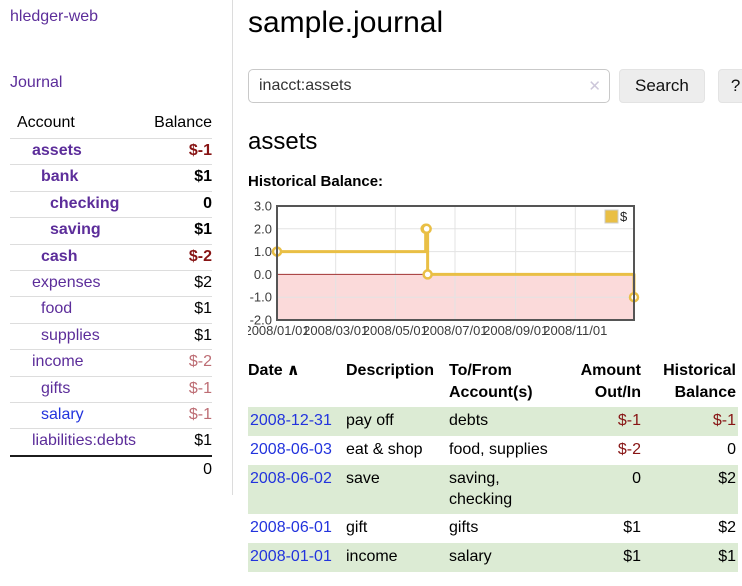  What do you see at coordinates (370, 421) in the screenshot?
I see `transaction-description: pay off` at bounding box center [370, 421].